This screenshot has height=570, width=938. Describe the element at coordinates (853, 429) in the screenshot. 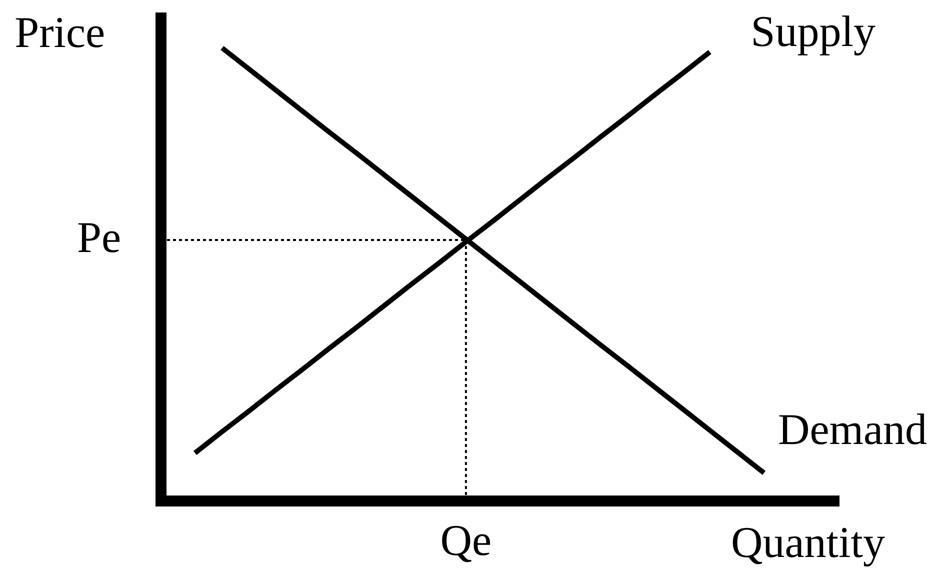

I see `series-label: Demand` at that location.